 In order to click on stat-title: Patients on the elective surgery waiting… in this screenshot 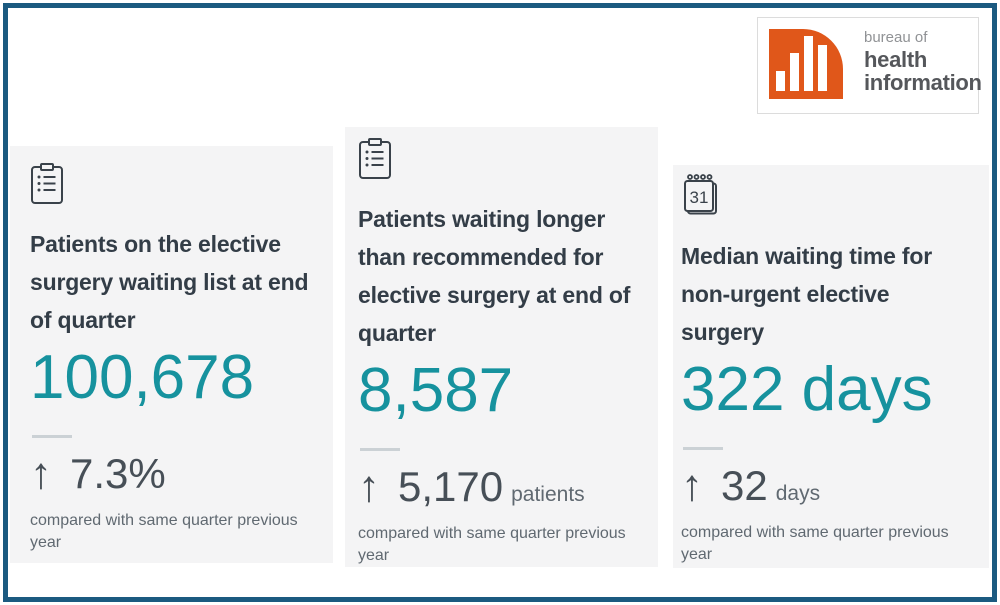, I will do `click(169, 282)`.